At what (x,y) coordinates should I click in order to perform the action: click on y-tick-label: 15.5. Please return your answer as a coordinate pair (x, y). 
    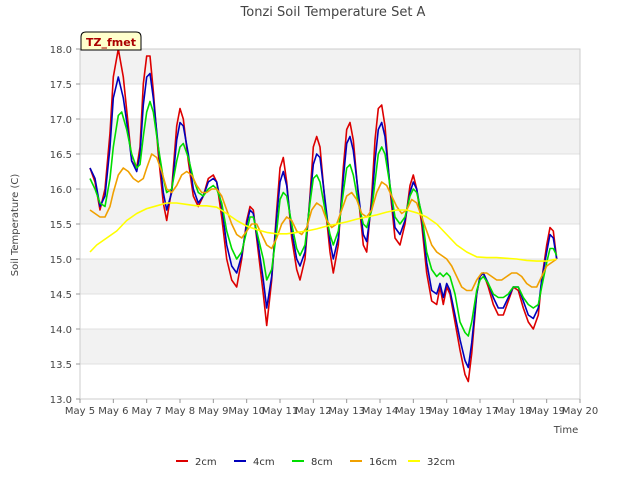
    Looking at the image, I should click on (61, 225).